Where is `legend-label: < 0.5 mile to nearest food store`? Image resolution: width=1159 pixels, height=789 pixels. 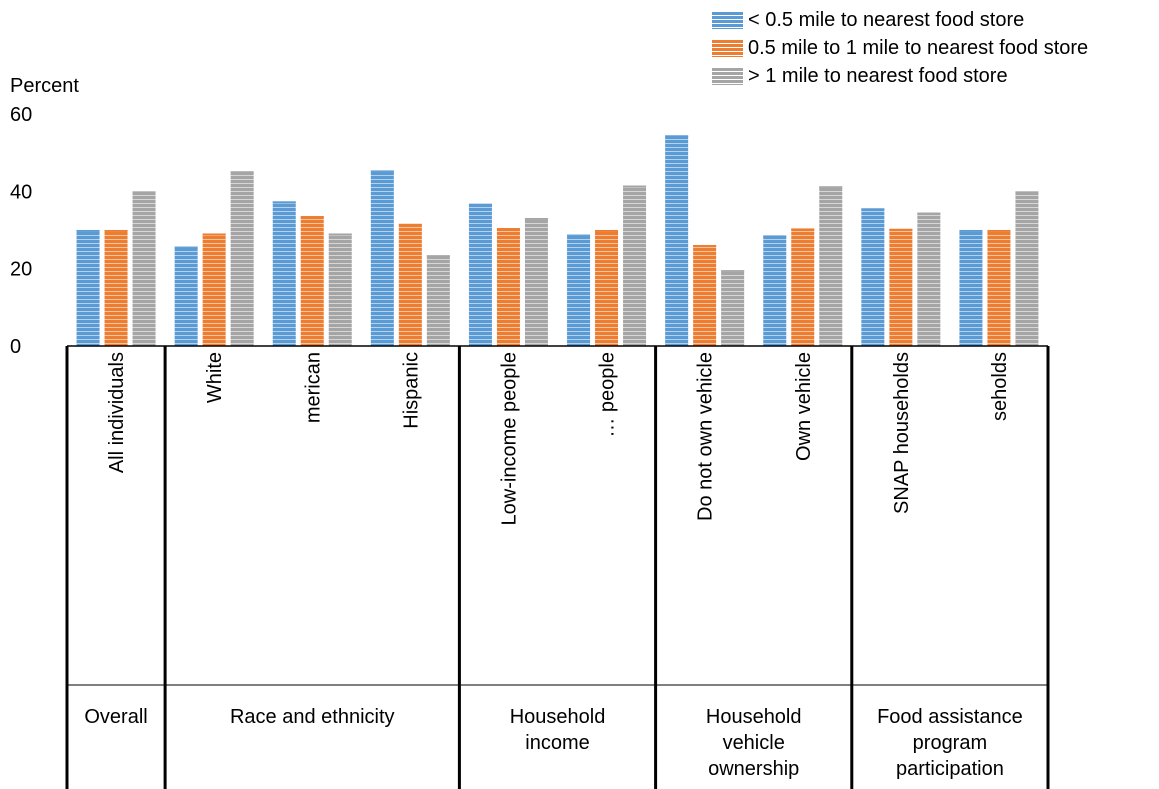 legend-label: < 0.5 mile to nearest food store is located at coordinates (886, 20).